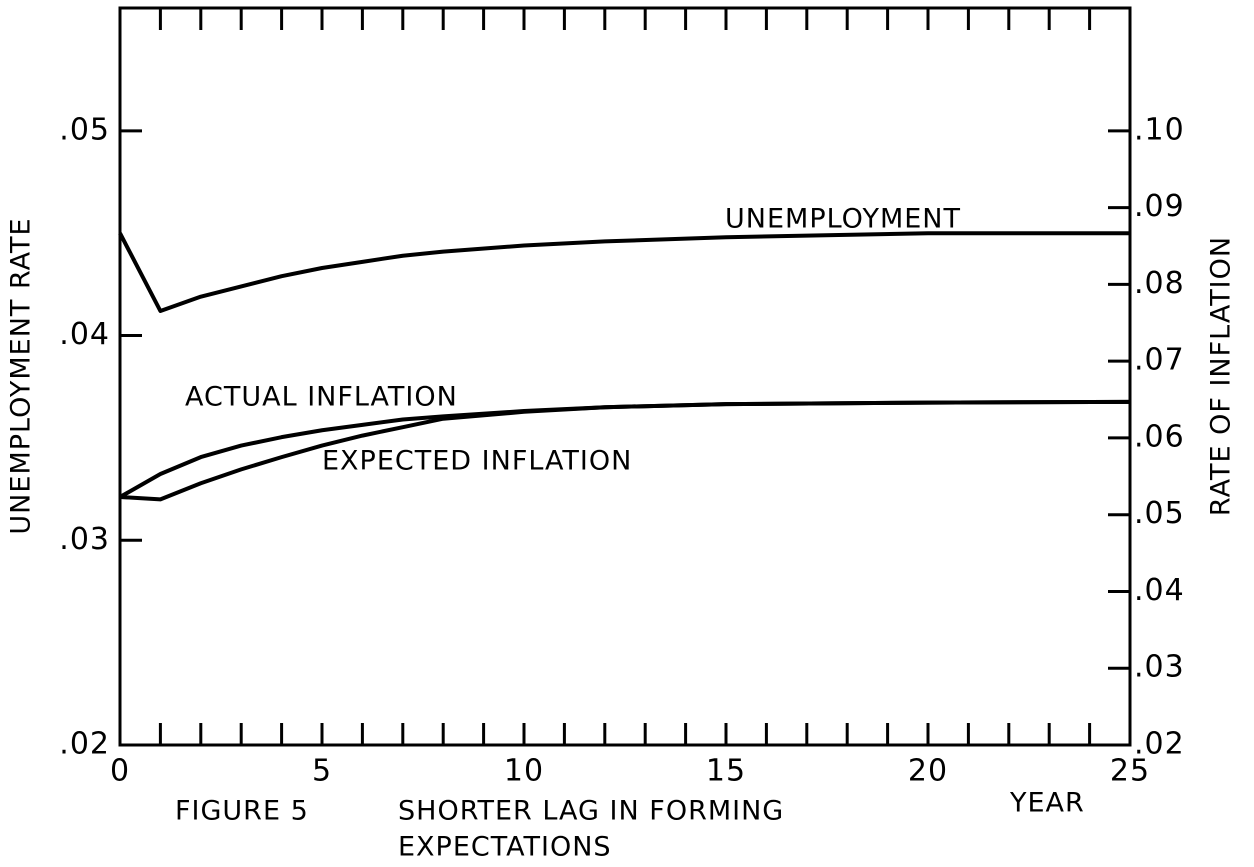 This screenshot has width=1254, height=867. What do you see at coordinates (1047, 803) in the screenshot?
I see `x-axis-label: YEAR` at bounding box center [1047, 803].